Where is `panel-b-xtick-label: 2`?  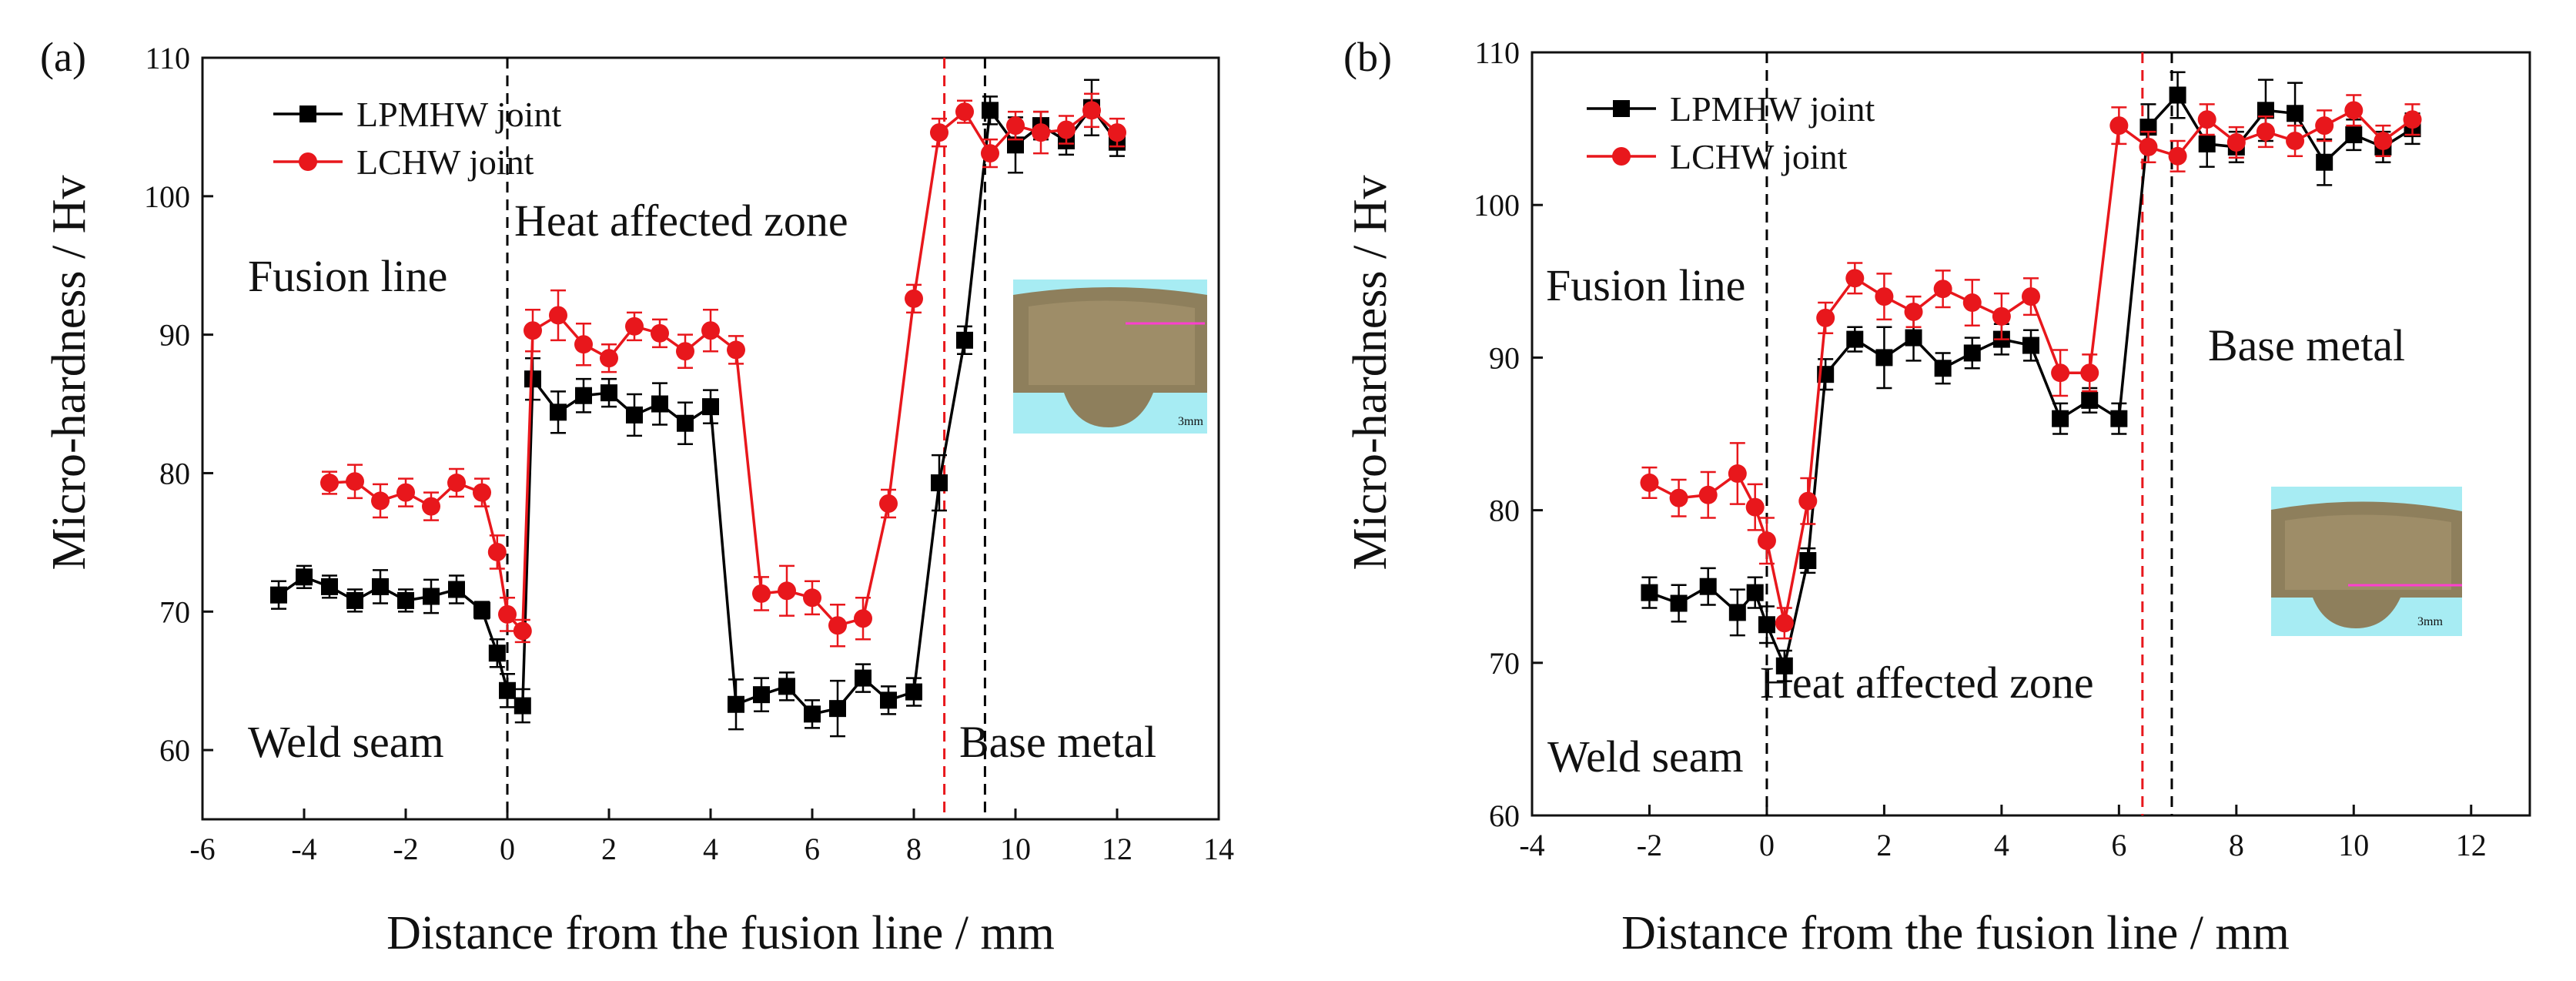
panel-b-xtick-label: 2 is located at coordinates (1884, 845).